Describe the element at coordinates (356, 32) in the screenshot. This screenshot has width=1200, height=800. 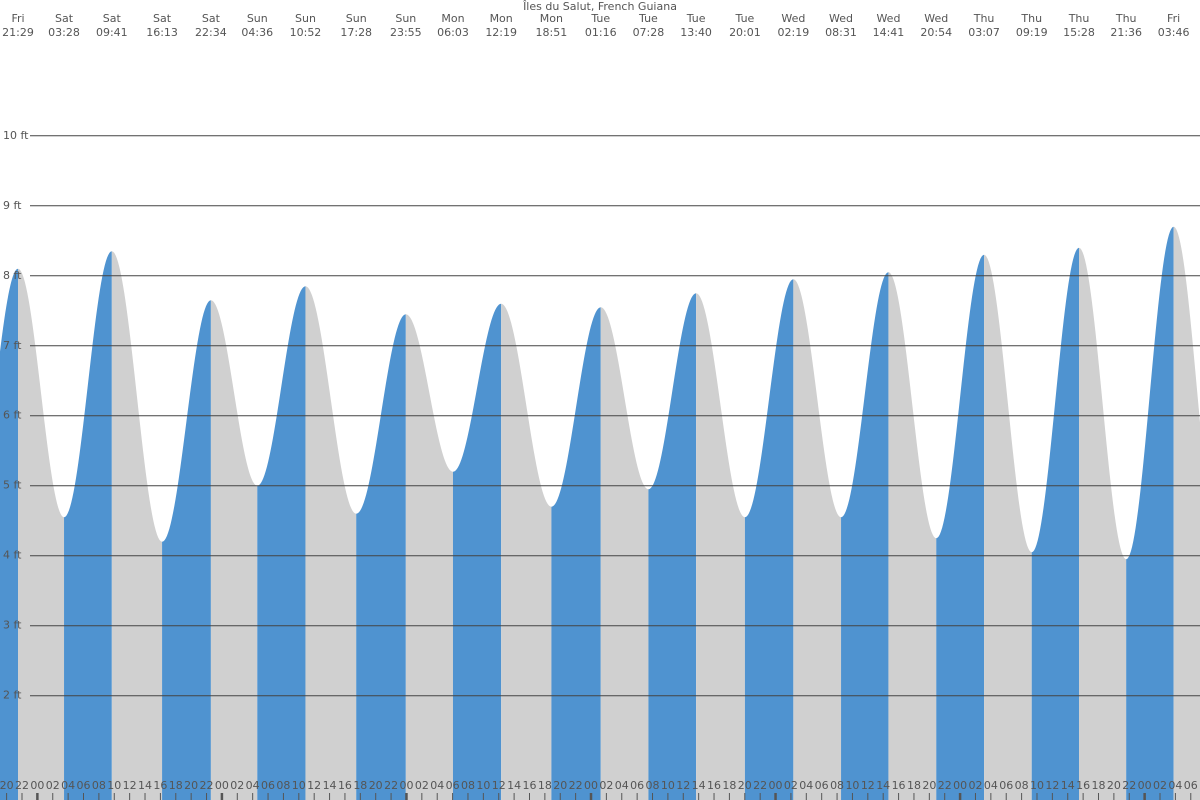
I see `extreme-time: 17:28` at that location.